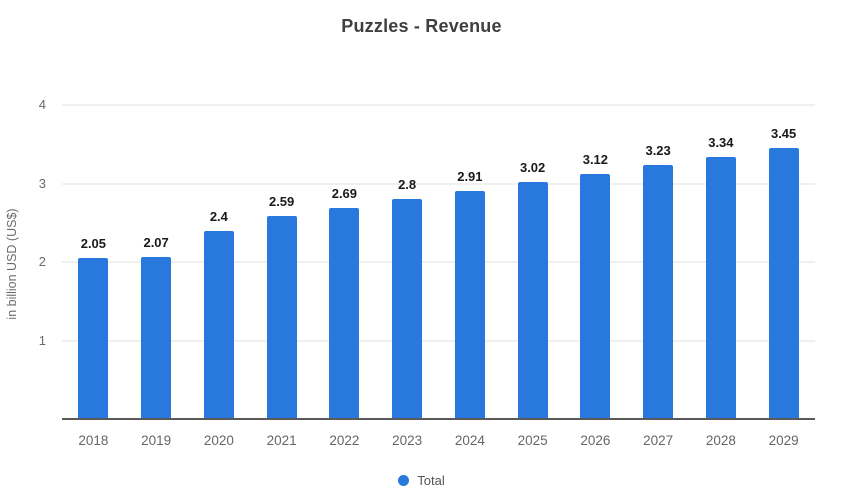 Image resolution: width=843 pixels, height=501 pixels. I want to click on x-tick-label: 2024, so click(469, 440).